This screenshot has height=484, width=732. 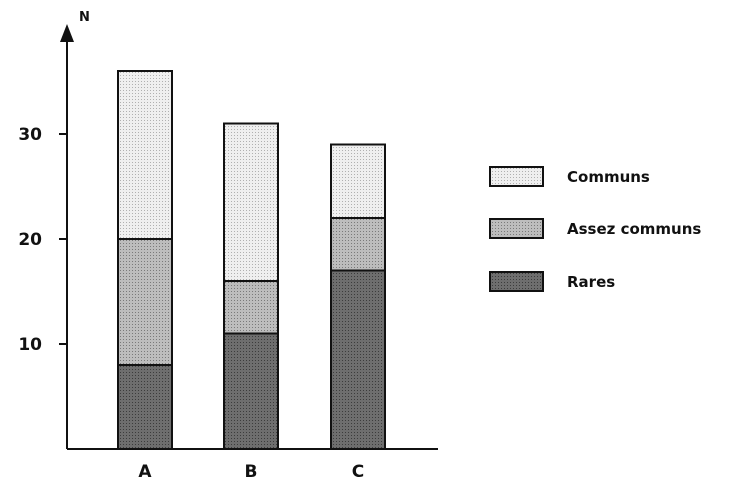 What do you see at coordinates (516, 228) in the screenshot?
I see `legend-swatch-assez-communs` at bounding box center [516, 228].